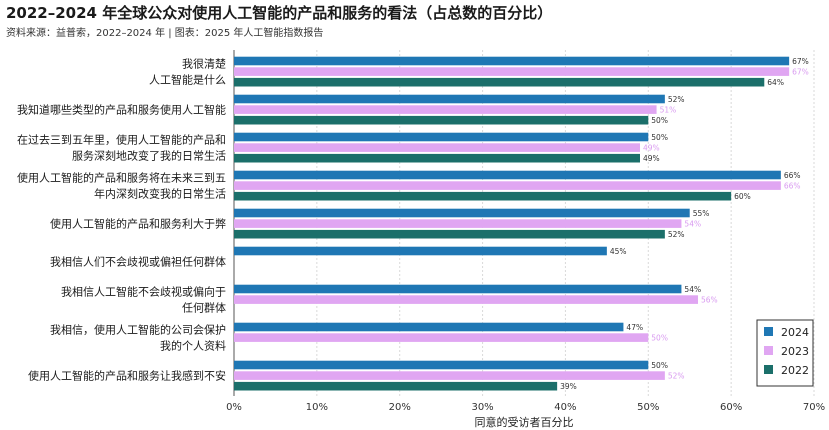 The height and width of the screenshot is (430, 829). What do you see at coordinates (800, 61) in the screenshot?
I see `bar-label-2024-0: 67%` at bounding box center [800, 61].